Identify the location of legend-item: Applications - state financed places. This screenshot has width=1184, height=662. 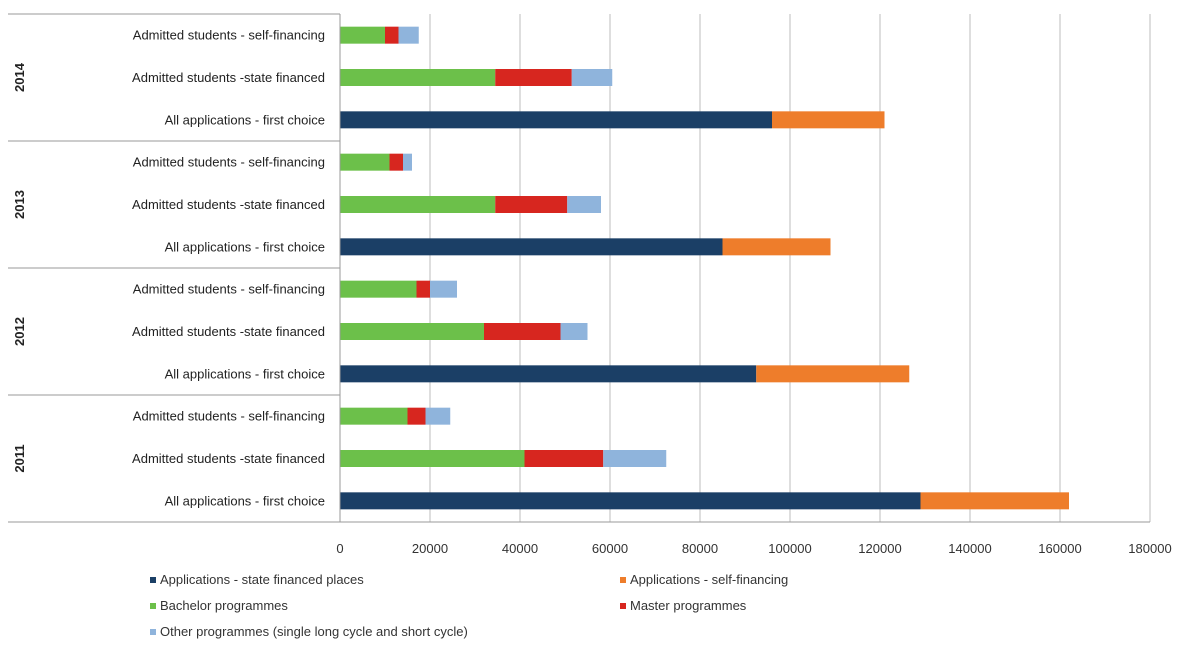
(257, 579).